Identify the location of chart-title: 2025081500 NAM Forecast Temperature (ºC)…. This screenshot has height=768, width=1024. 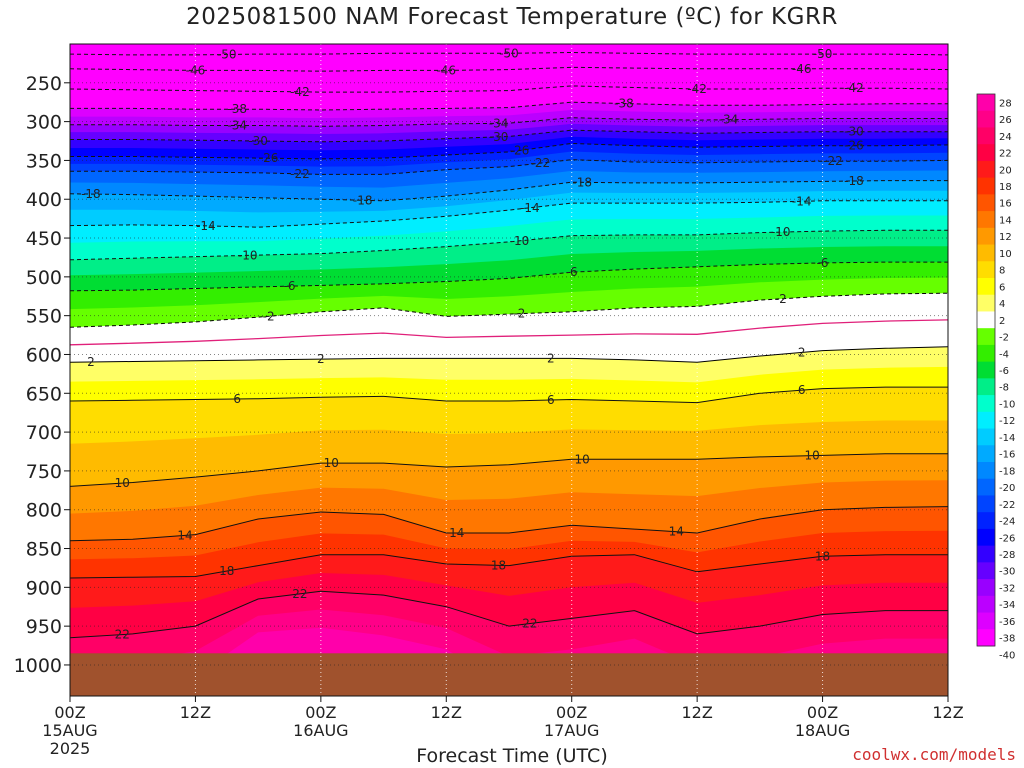
(512, 17).